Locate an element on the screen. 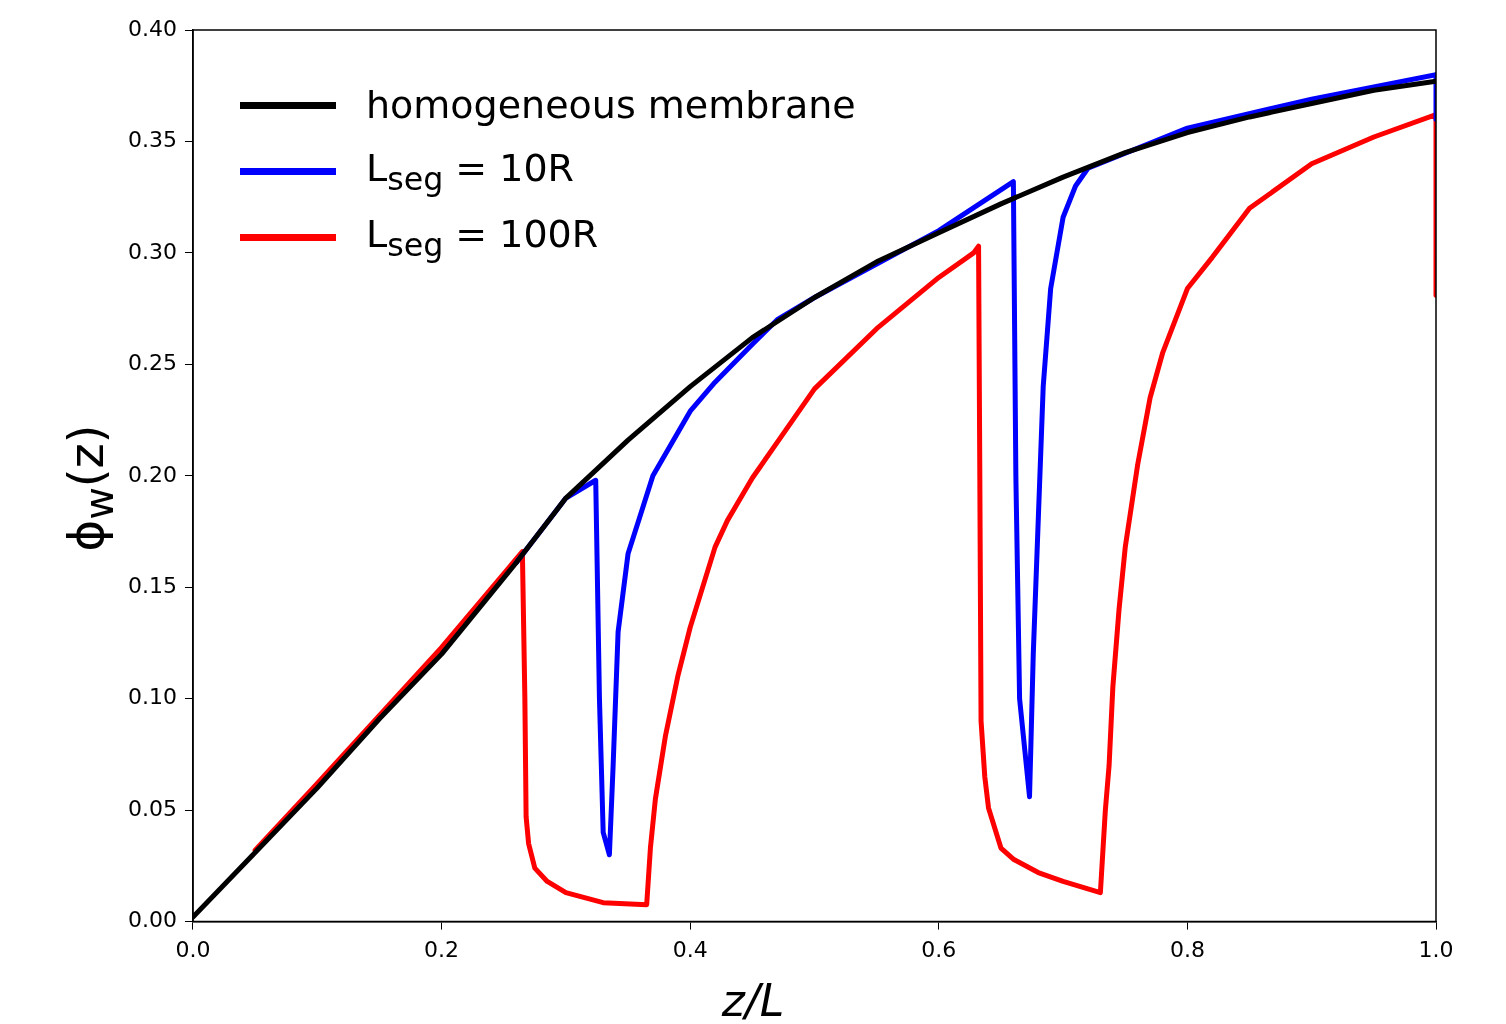 The height and width of the screenshot is (1024, 1506). x-tick-label: 0.0 is located at coordinates (193, 949).